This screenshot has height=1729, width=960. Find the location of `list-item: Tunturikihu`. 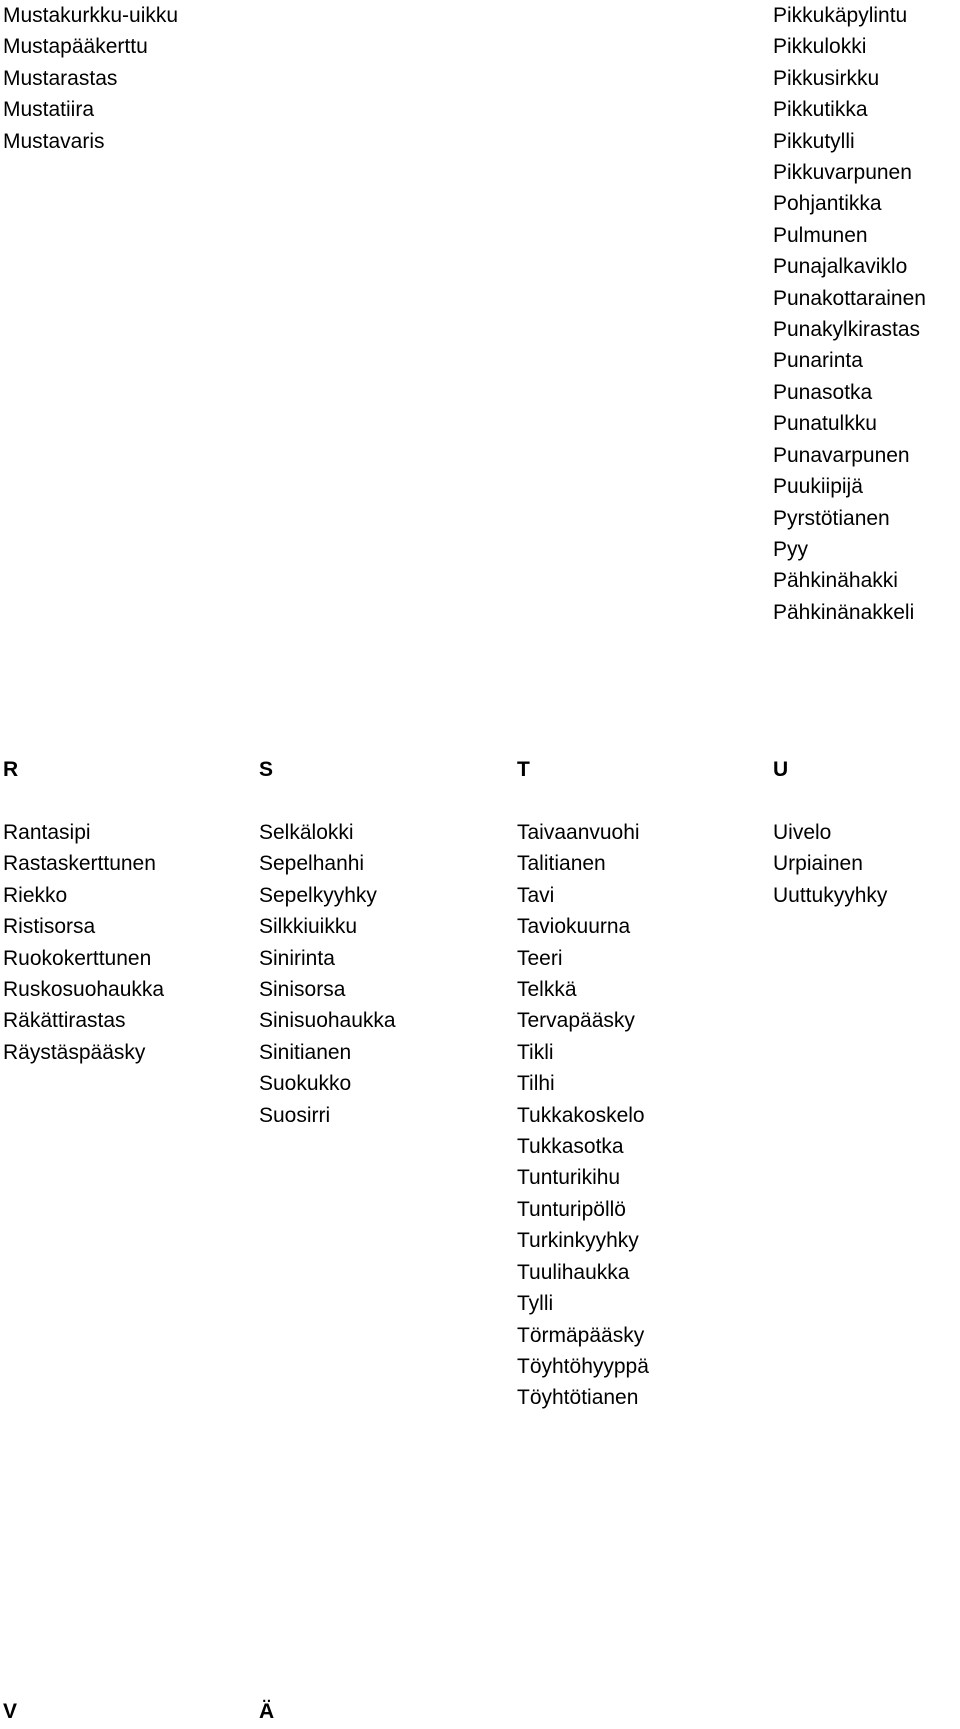

list-item: Tunturikihu is located at coordinates (569, 1178).